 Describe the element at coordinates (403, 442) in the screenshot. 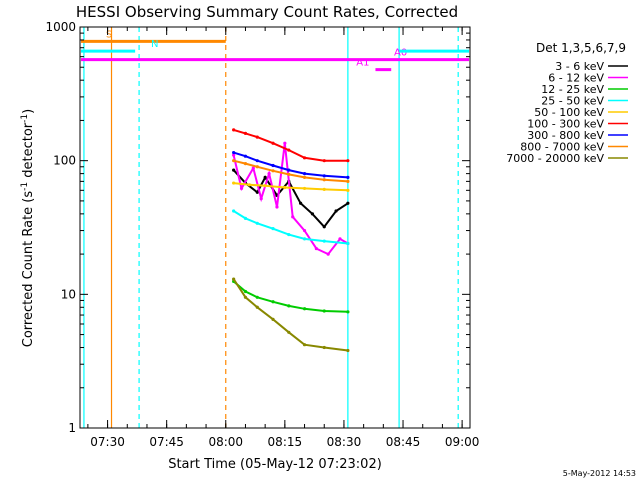

I see `x-tick-label: 08:45` at that location.